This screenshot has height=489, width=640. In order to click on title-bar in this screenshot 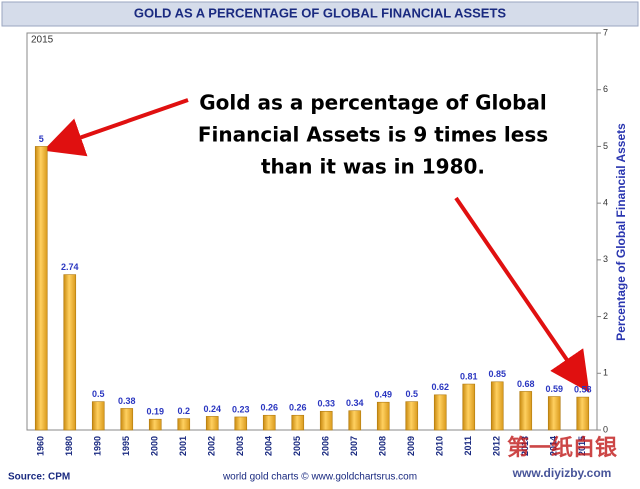, I will do `click(320, 14)`.